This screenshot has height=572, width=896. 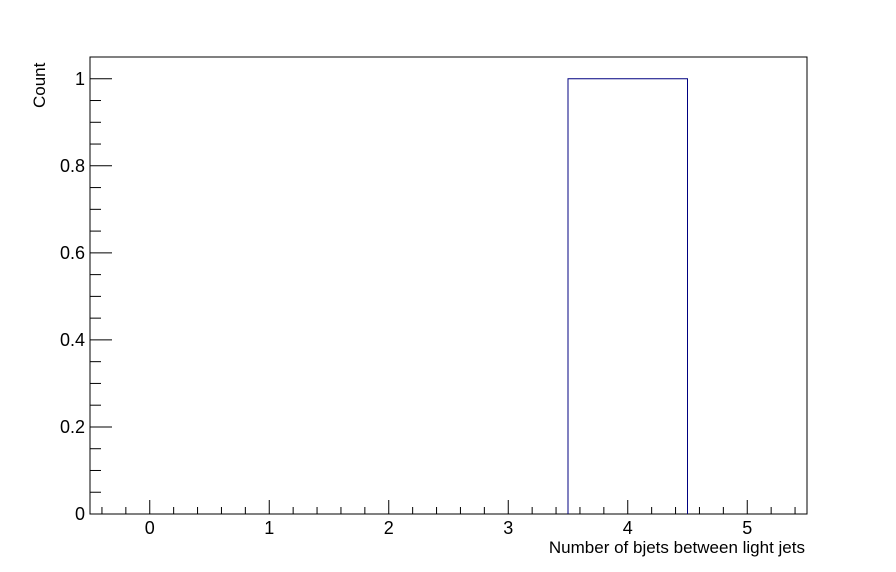 I want to click on x-tick-label: 2, so click(x=389, y=528).